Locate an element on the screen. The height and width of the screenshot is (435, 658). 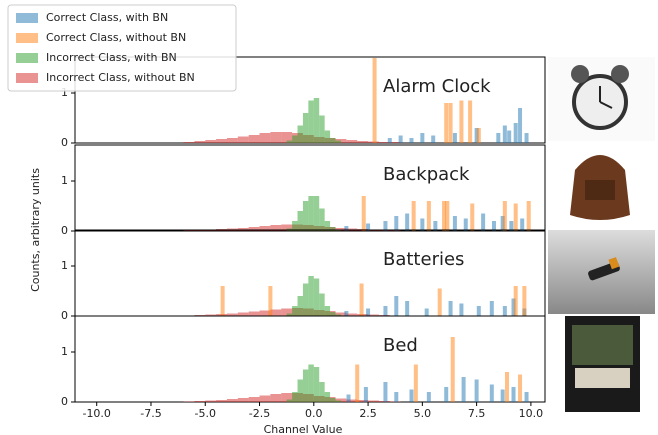
legend-label: Correct Class, without BN is located at coordinates (116, 37).